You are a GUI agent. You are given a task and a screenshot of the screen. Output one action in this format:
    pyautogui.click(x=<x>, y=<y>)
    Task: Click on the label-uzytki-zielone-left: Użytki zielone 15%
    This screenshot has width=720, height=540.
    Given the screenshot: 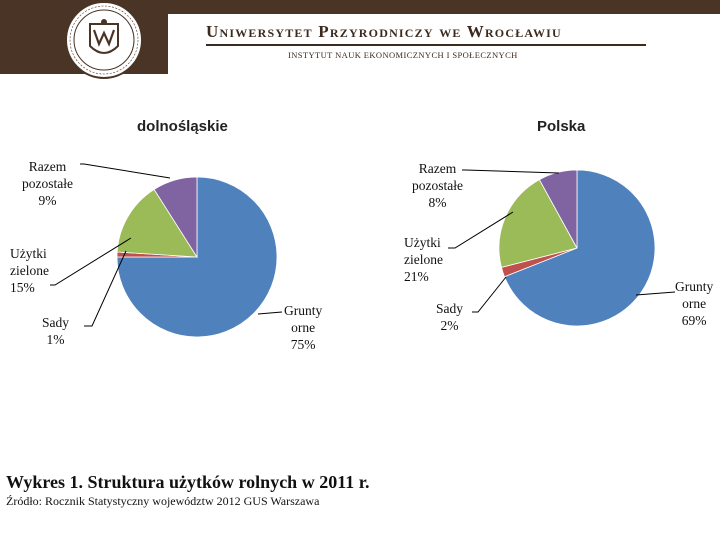 What is the action you would take?
    pyautogui.click(x=29, y=270)
    